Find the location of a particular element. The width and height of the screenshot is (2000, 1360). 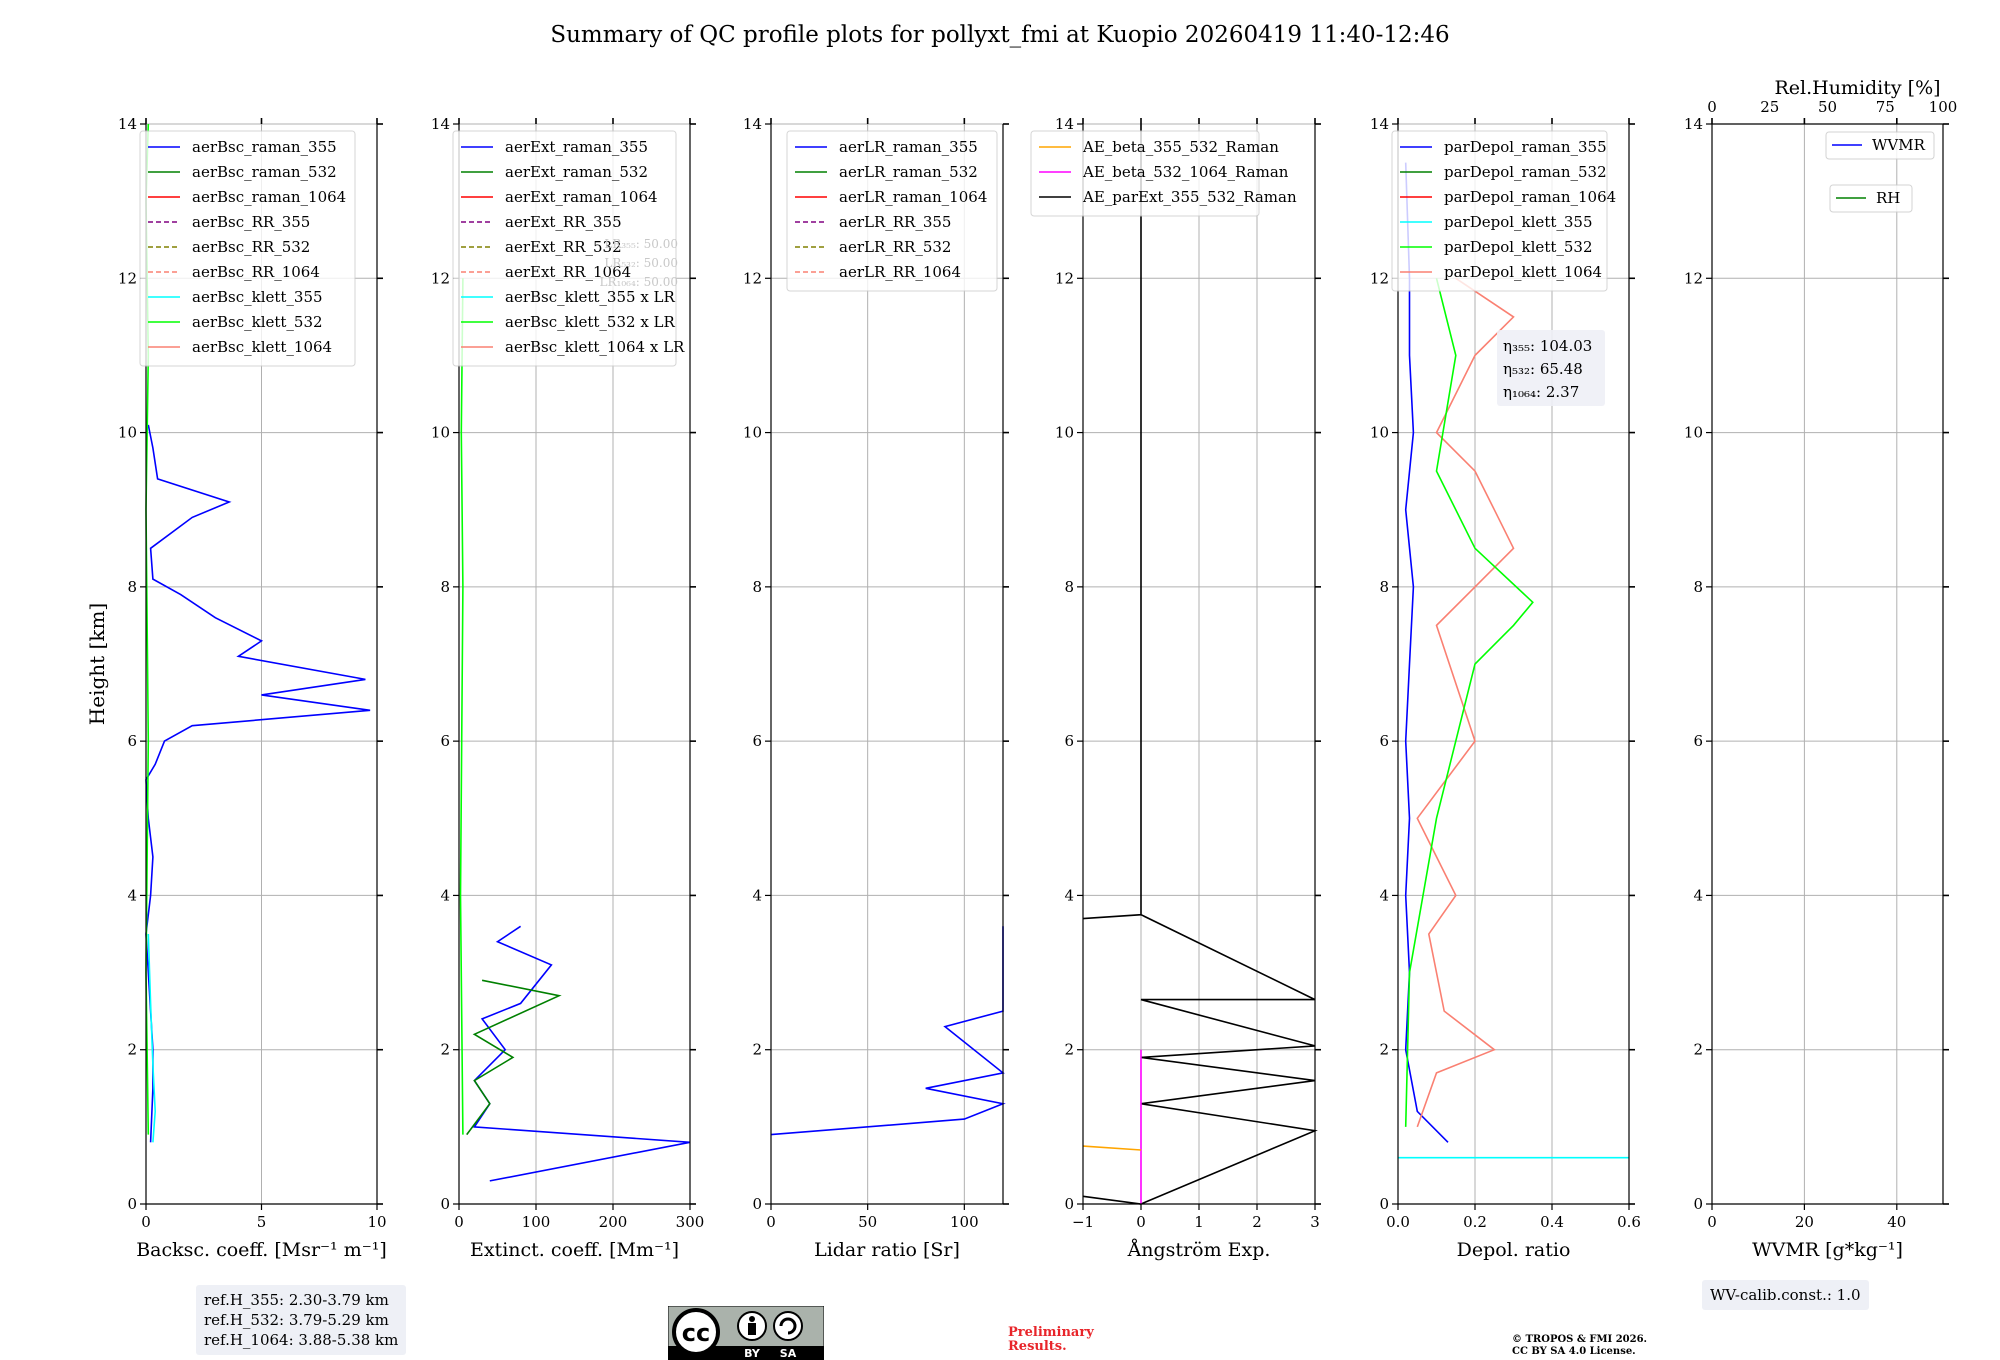

cc-logo-icon is located at coordinates (696, 1332).